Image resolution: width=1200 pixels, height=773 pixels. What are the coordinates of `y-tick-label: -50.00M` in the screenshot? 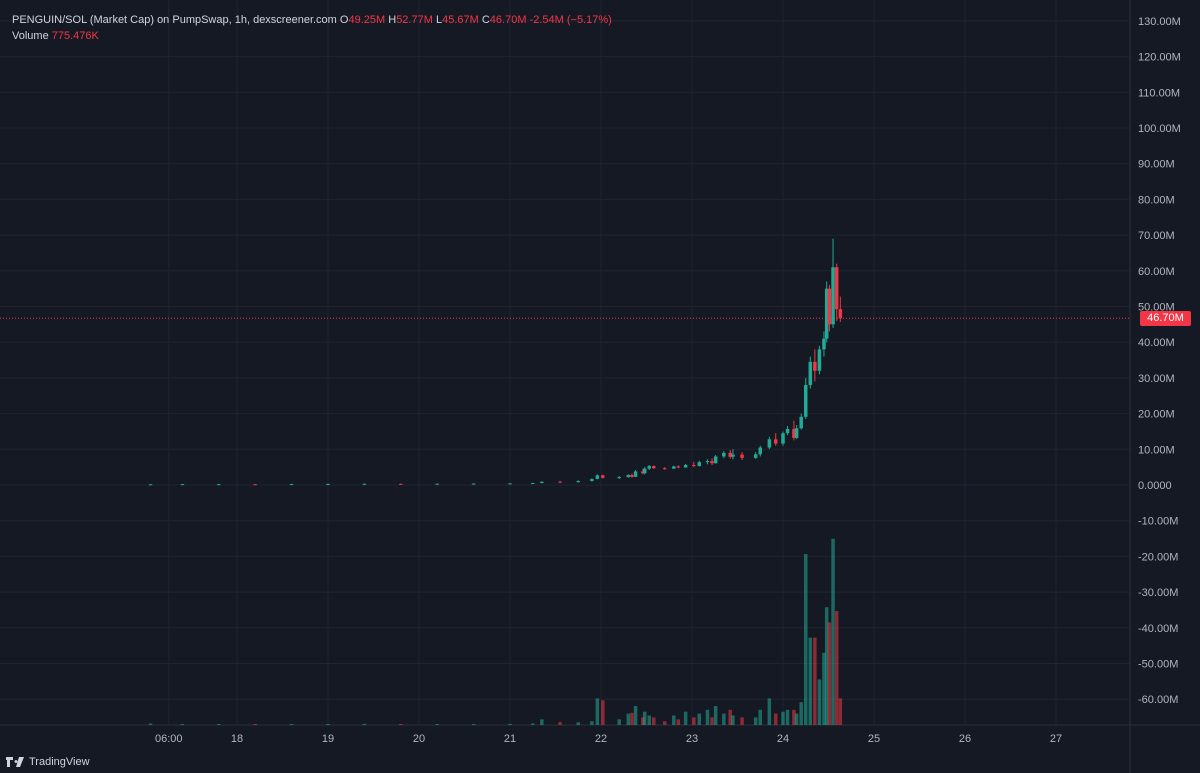 It's located at (1158, 665).